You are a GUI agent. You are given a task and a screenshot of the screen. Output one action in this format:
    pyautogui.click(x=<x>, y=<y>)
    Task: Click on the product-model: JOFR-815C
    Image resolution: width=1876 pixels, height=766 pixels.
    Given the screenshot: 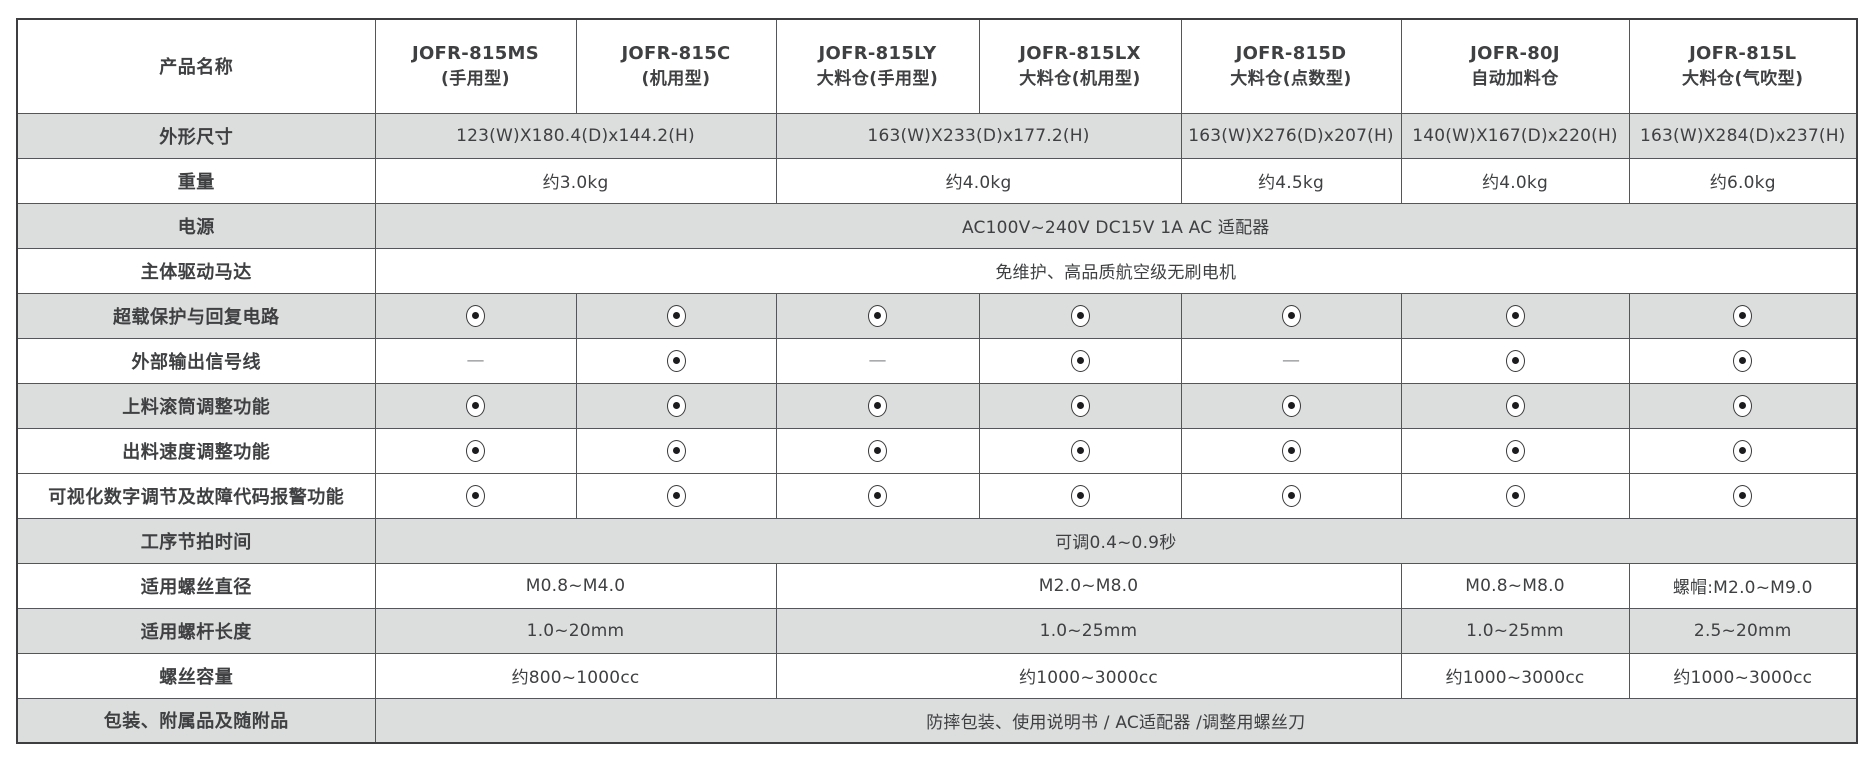 What is the action you would take?
    pyautogui.click(x=676, y=53)
    